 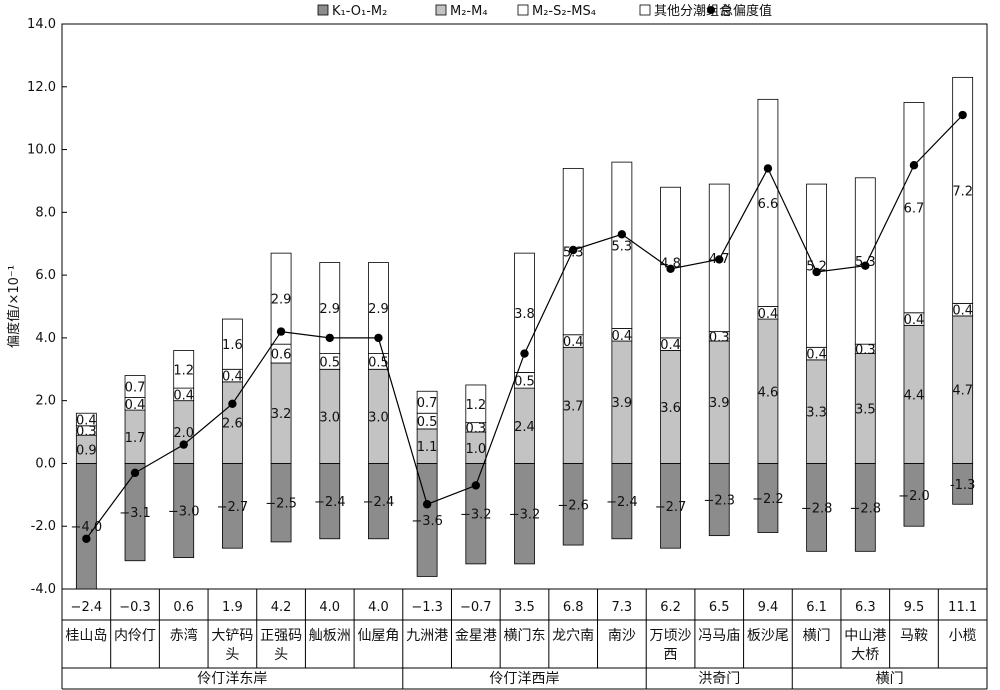 I want to click on y-tick-label: 4.0, so click(x=45, y=338).